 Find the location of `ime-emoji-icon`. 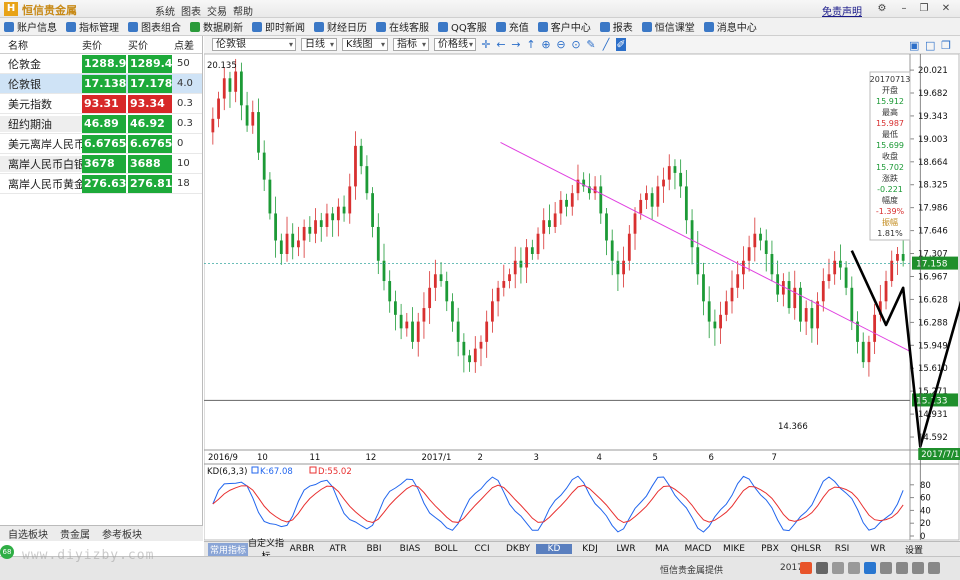

ime-emoji-icon is located at coordinates (854, 568).